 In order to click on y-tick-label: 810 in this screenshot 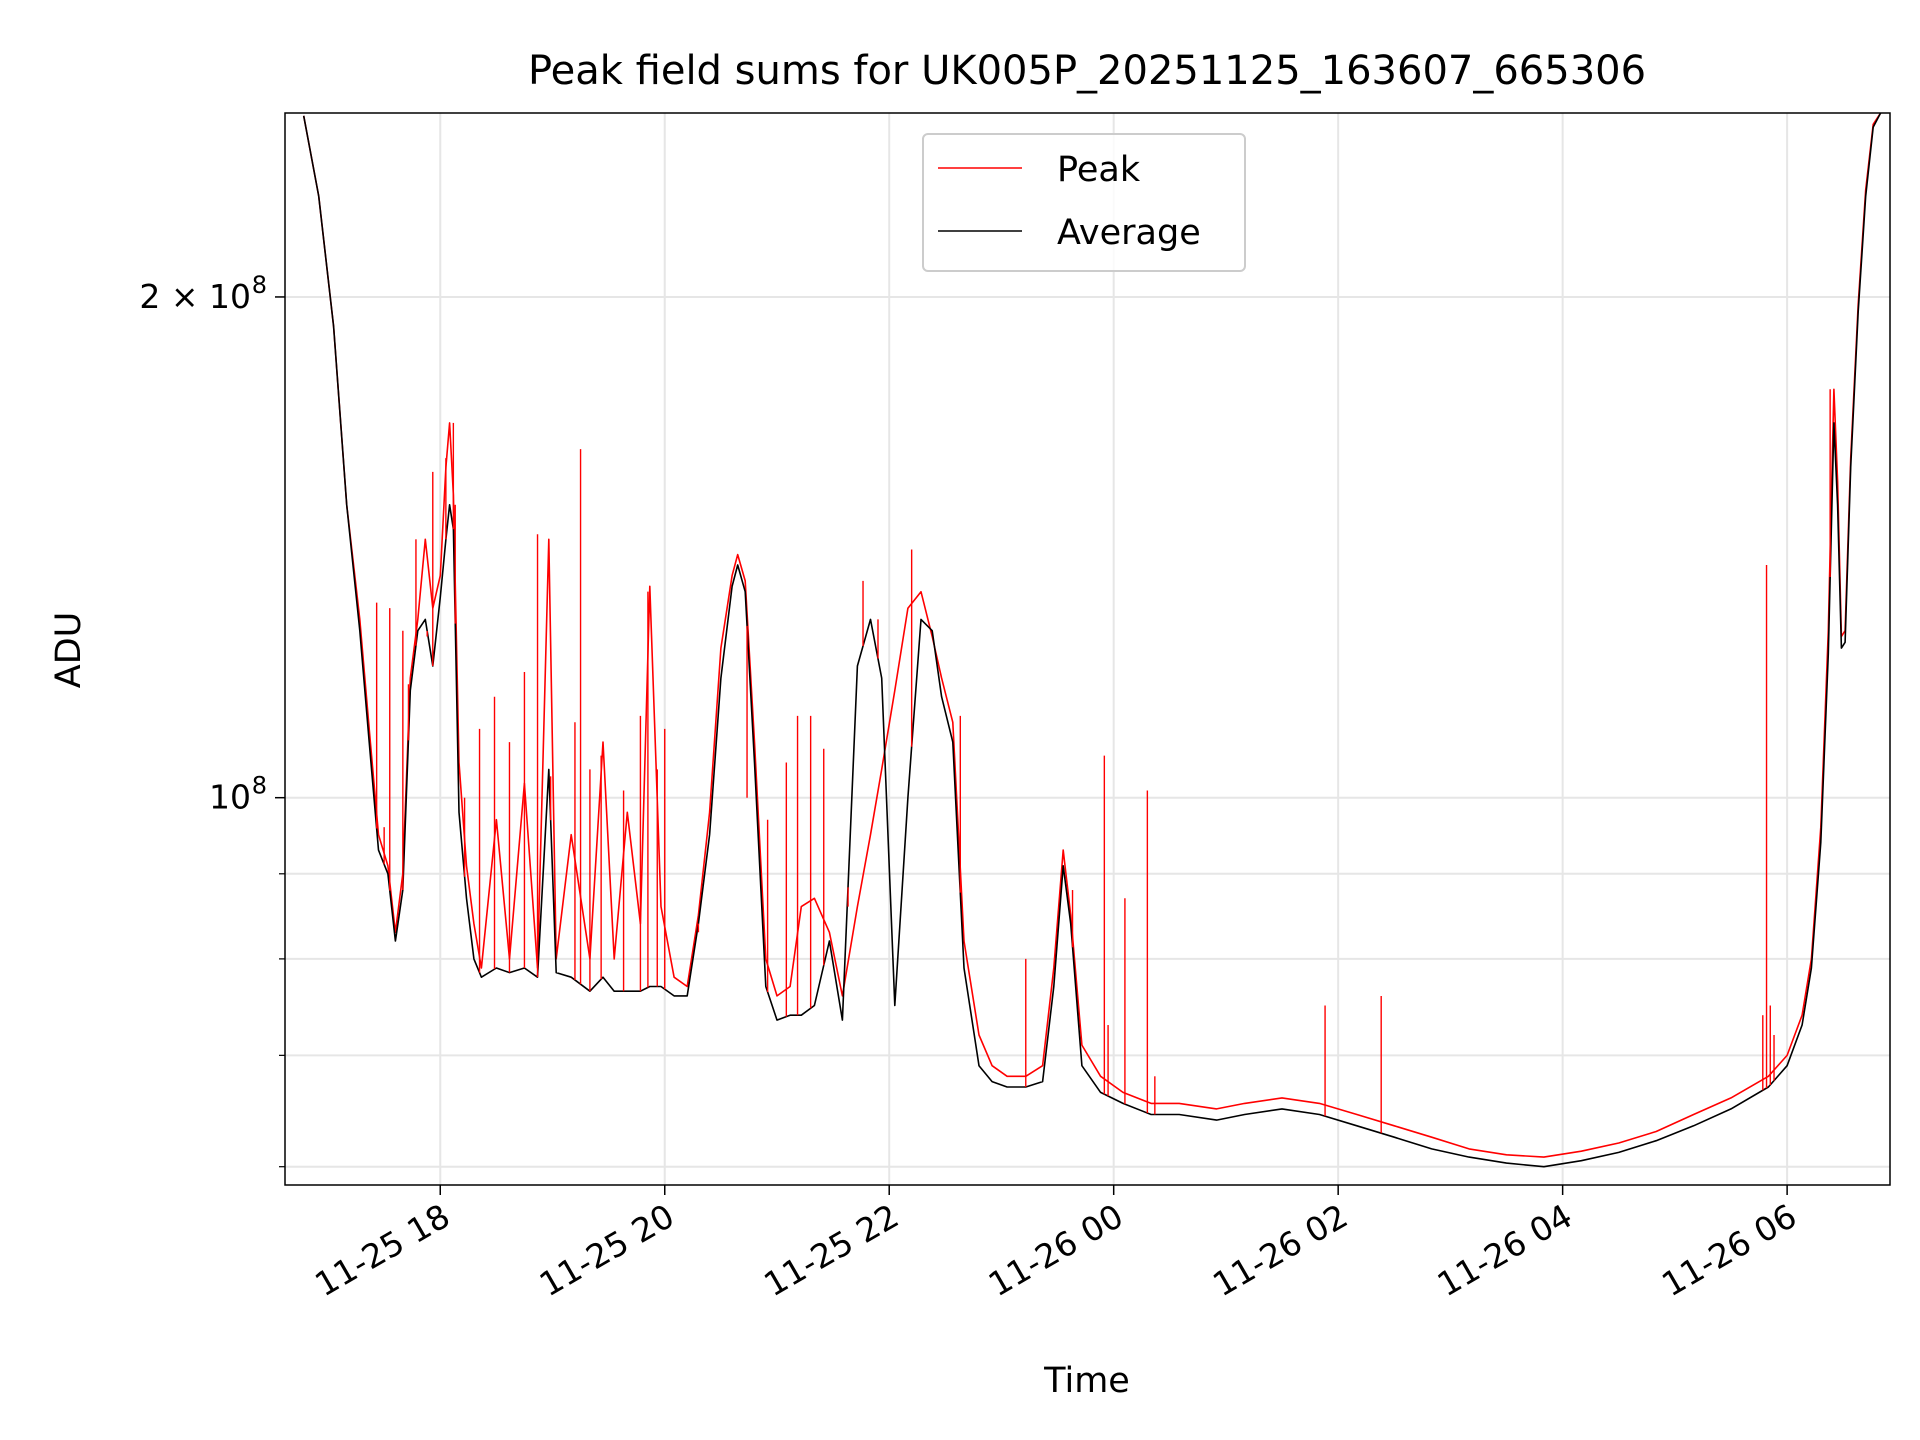, I will do `click(238, 794)`.